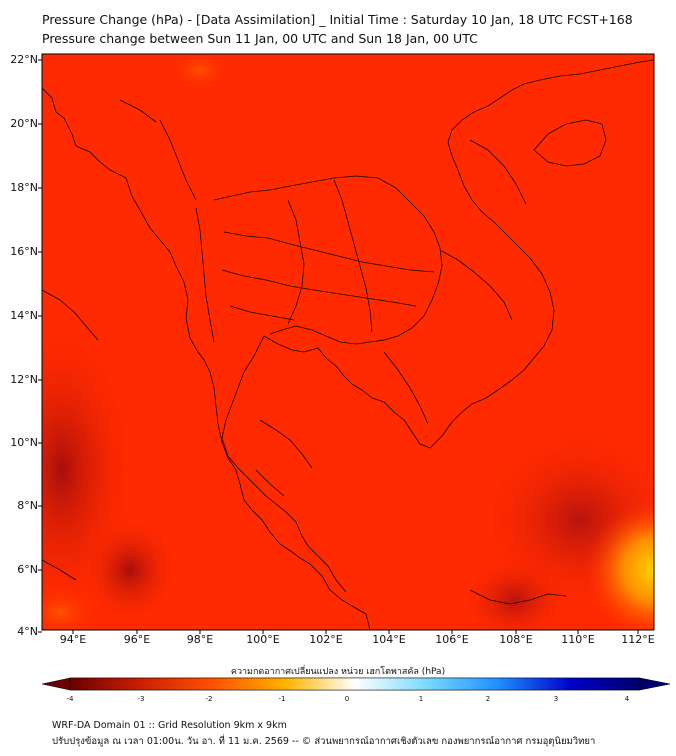  I want to click on lat-label-12n: 12°N, so click(24, 379).